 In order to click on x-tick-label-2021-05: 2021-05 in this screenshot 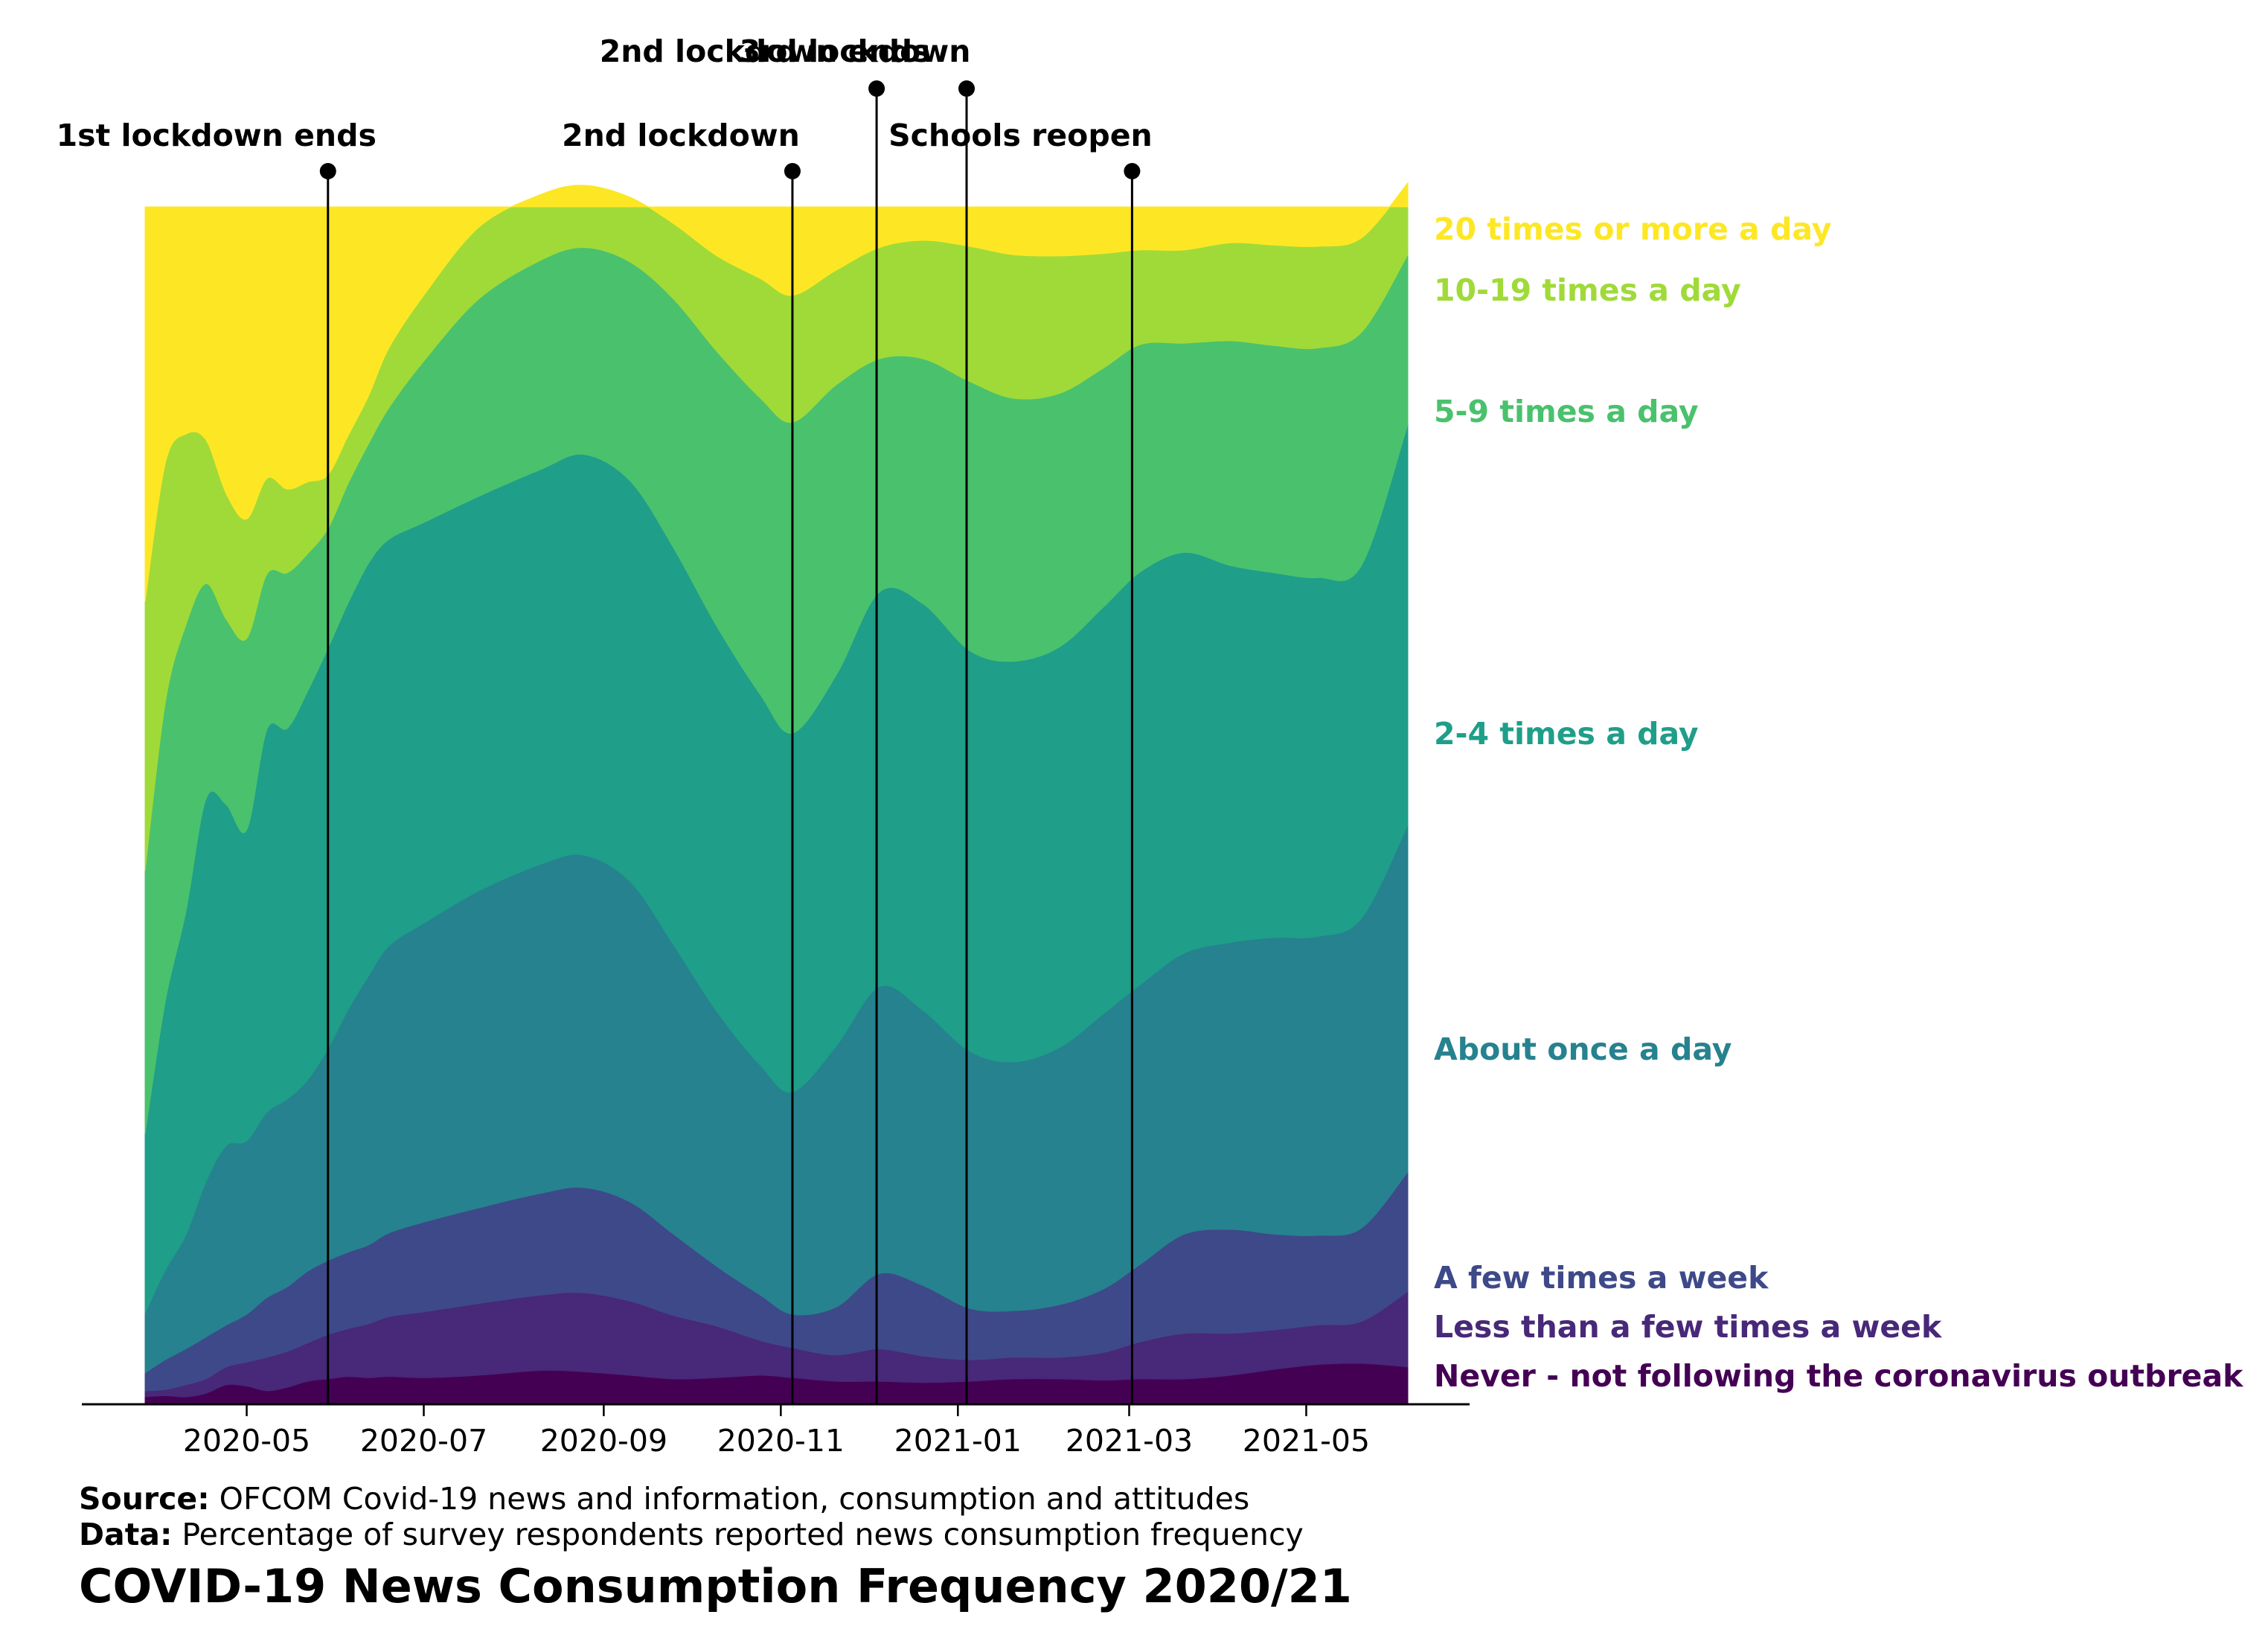, I will do `click(1306, 1441)`.